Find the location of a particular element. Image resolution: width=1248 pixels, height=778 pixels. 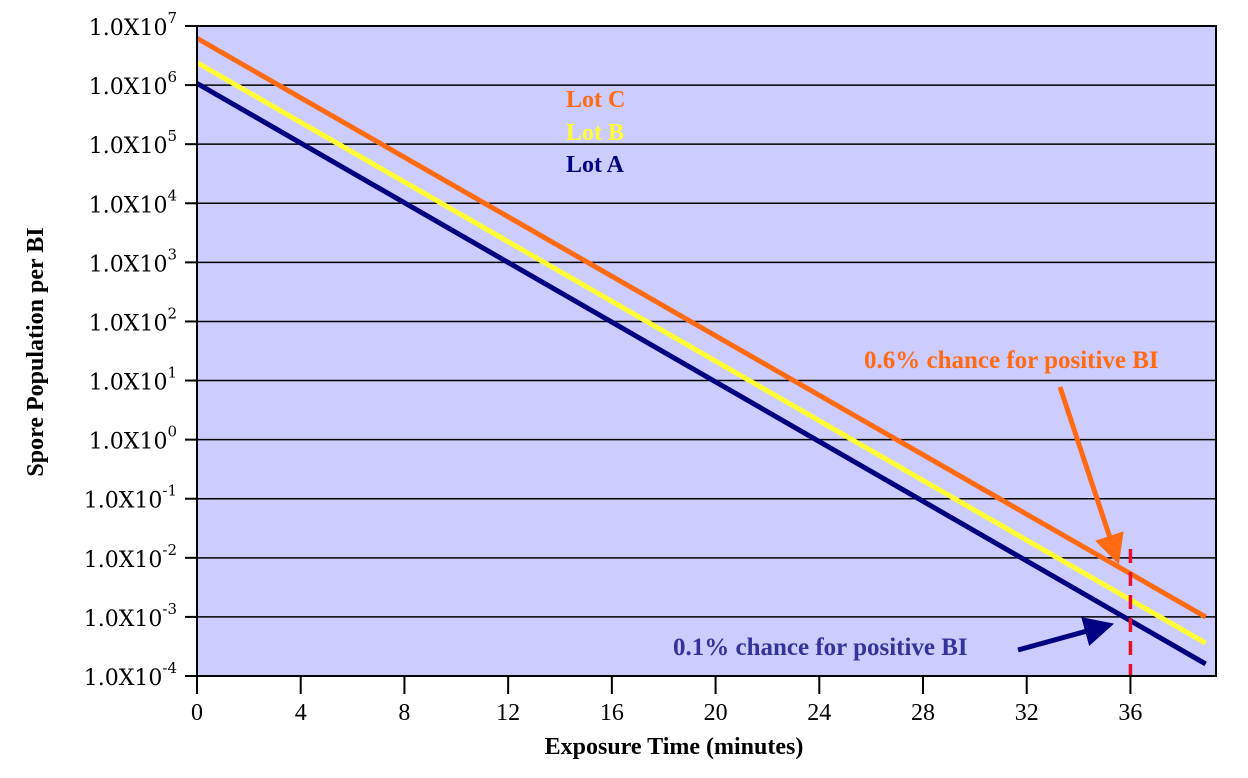

x-tick-label: 12 is located at coordinates (508, 713).